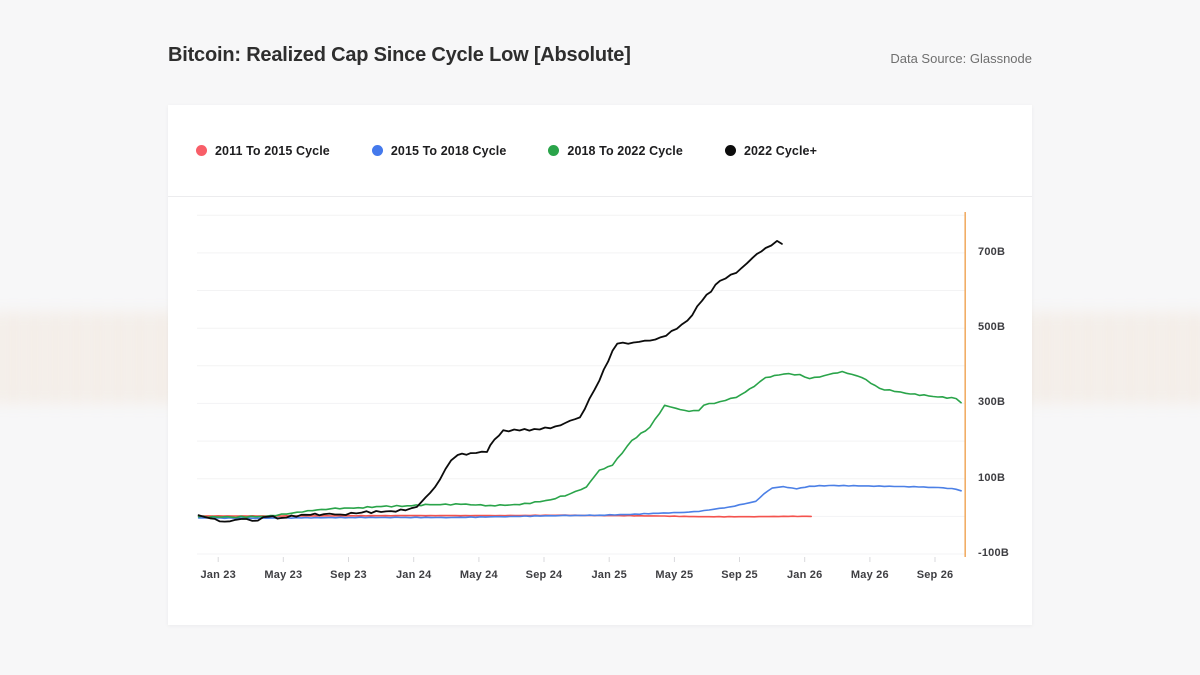 This screenshot has width=1200, height=675. What do you see at coordinates (1109, 358) in the screenshot?
I see `background-watermark-right` at bounding box center [1109, 358].